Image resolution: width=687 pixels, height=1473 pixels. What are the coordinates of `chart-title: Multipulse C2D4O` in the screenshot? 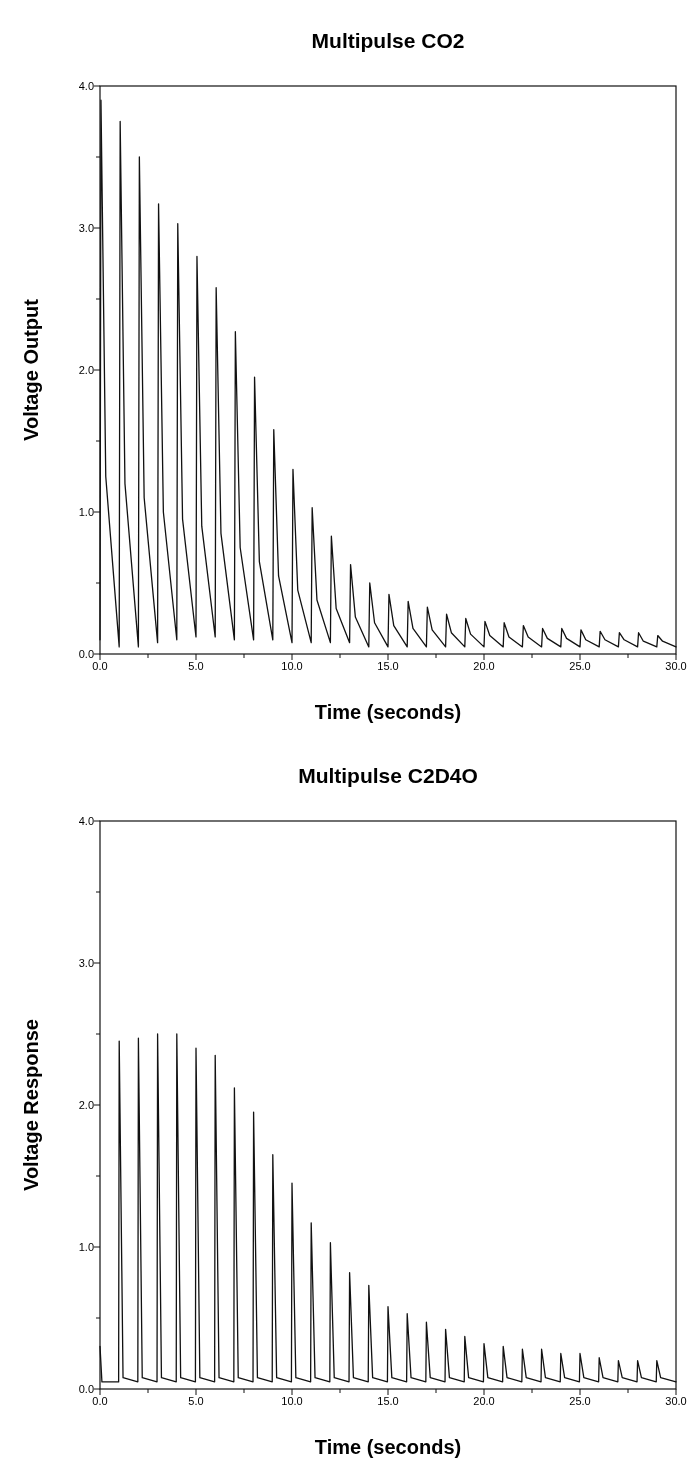 It's located at (388, 775).